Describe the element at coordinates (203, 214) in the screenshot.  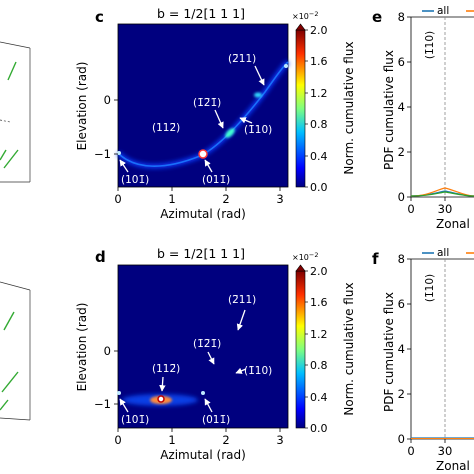
I see `xlabel-c: Azimutal (rad)` at that location.